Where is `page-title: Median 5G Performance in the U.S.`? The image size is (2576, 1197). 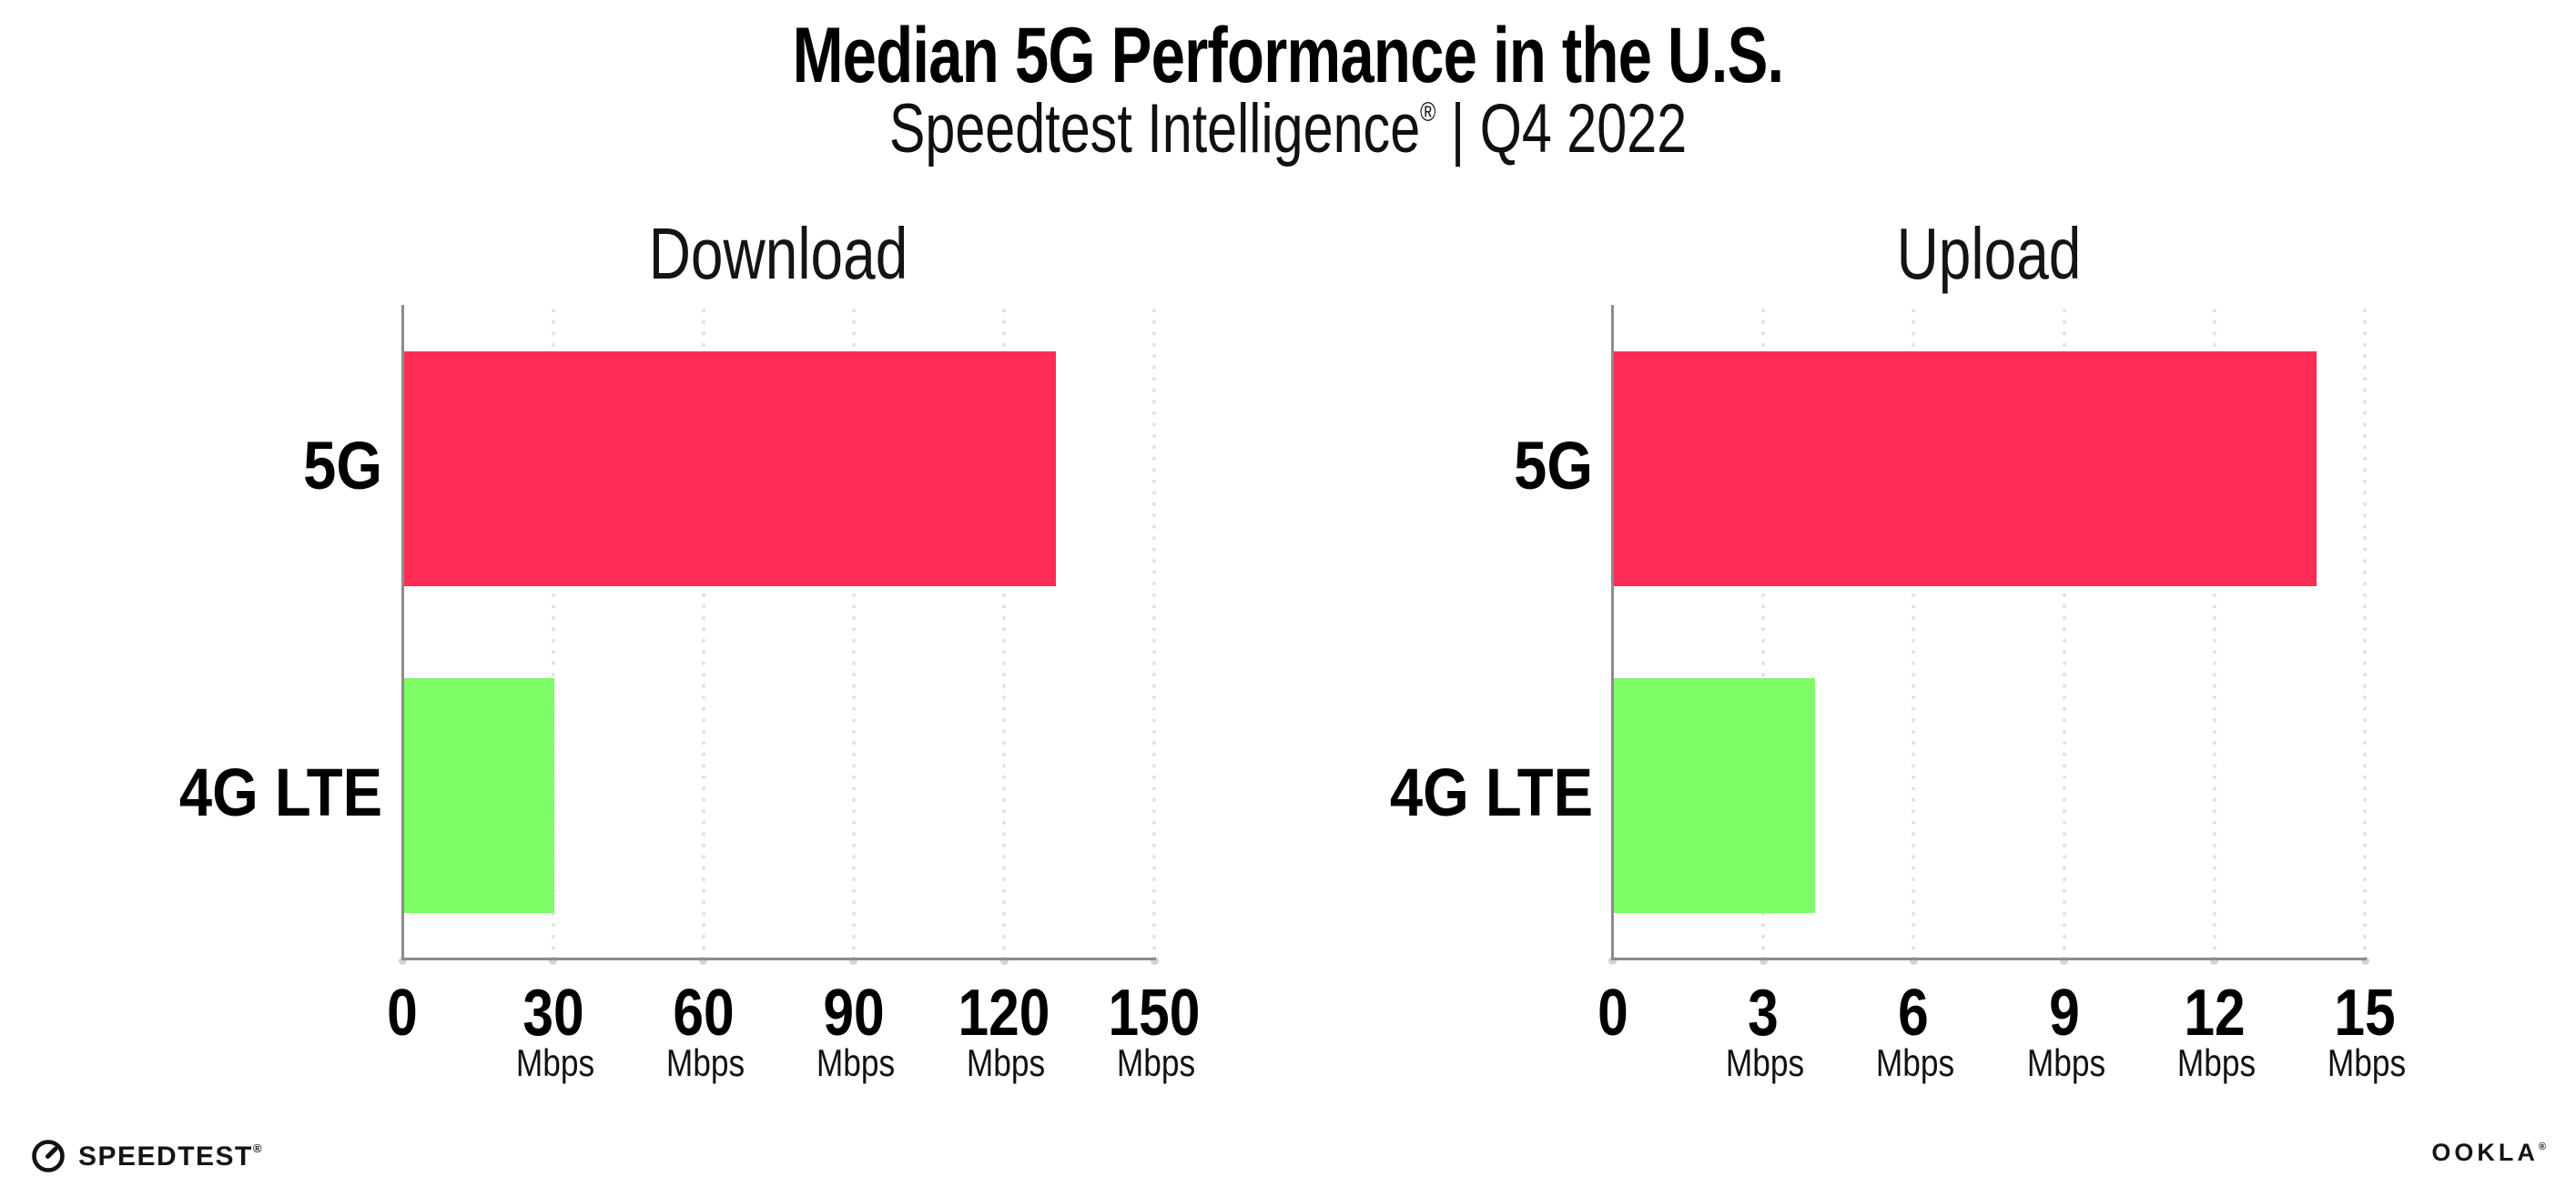 page-title: Median 5G Performance in the U.S. is located at coordinates (1288, 56).